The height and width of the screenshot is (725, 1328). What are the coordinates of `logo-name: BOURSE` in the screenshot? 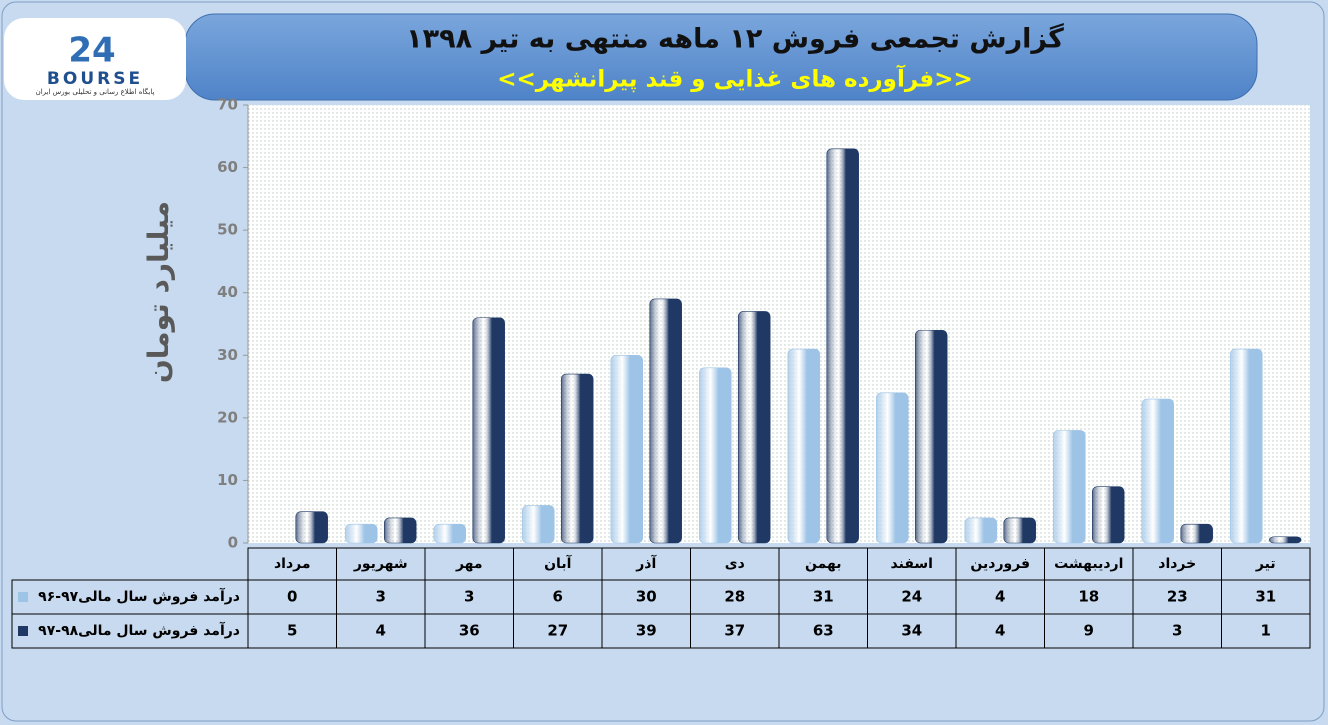 It's located at (95, 79).